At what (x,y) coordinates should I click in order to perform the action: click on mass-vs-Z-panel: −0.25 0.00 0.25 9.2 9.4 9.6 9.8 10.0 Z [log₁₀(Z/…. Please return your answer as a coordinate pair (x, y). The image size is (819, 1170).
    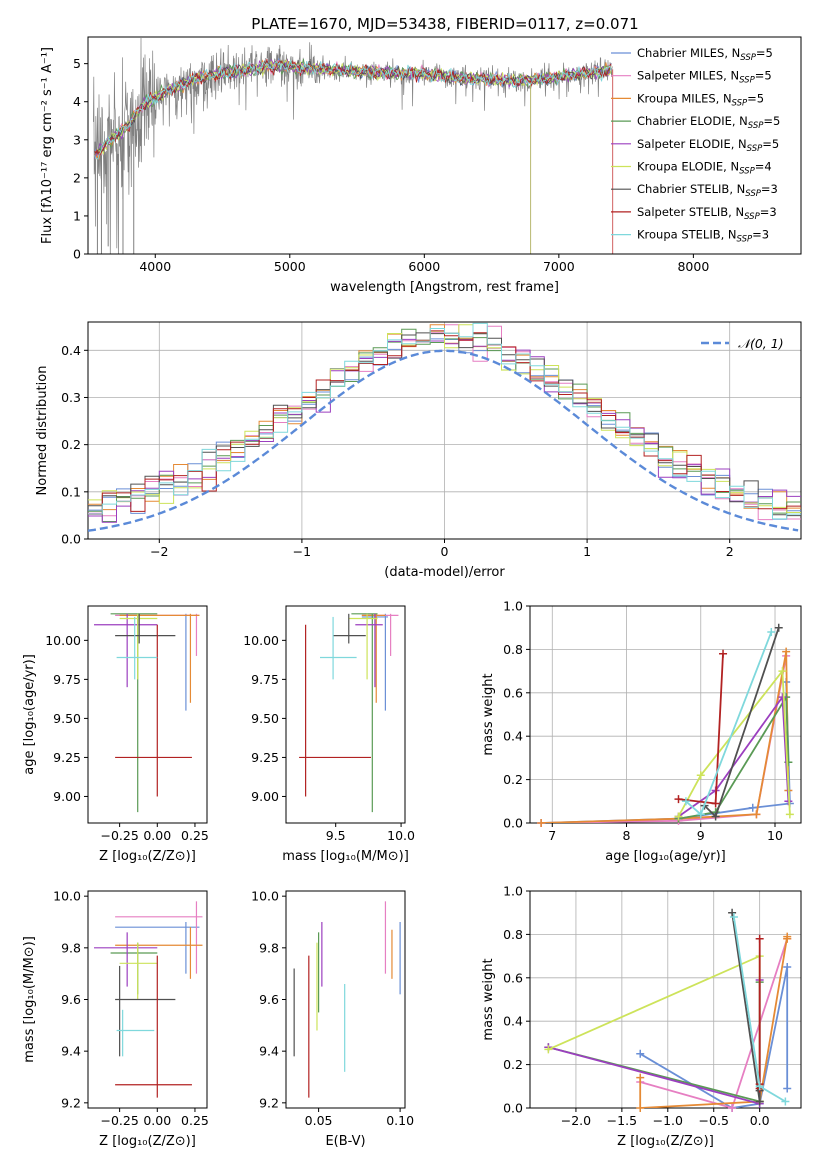
    Looking at the image, I should click on (115, 1019).